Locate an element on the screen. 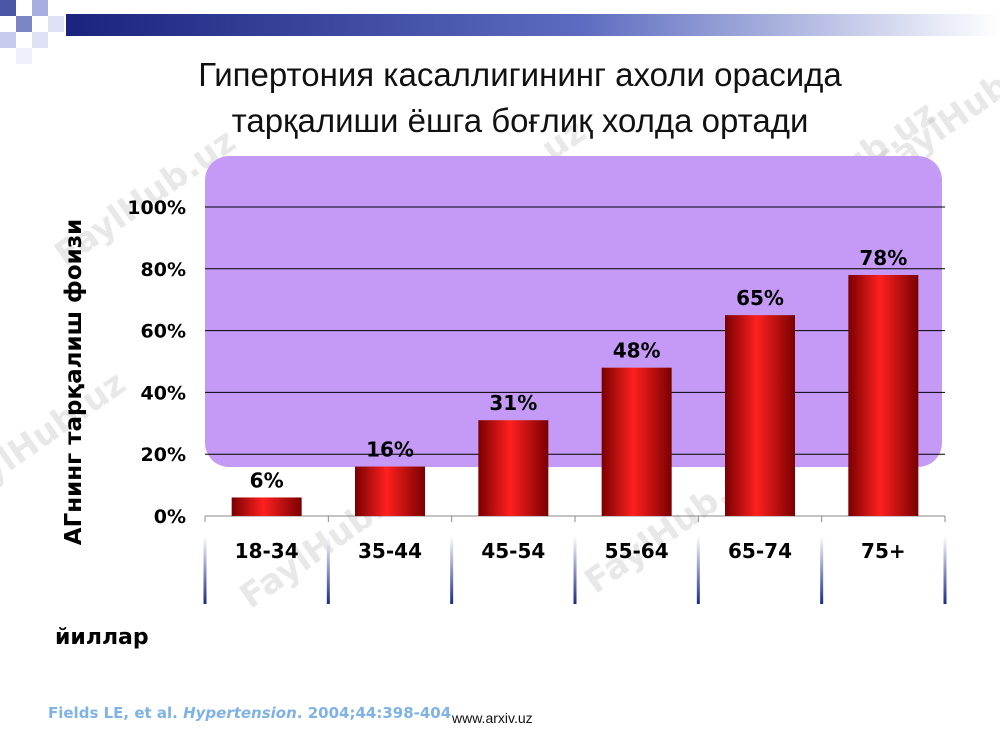 Image resolution: width=1000 pixels, height=750 pixels. y-tick-label: 20% is located at coordinates (163, 455).